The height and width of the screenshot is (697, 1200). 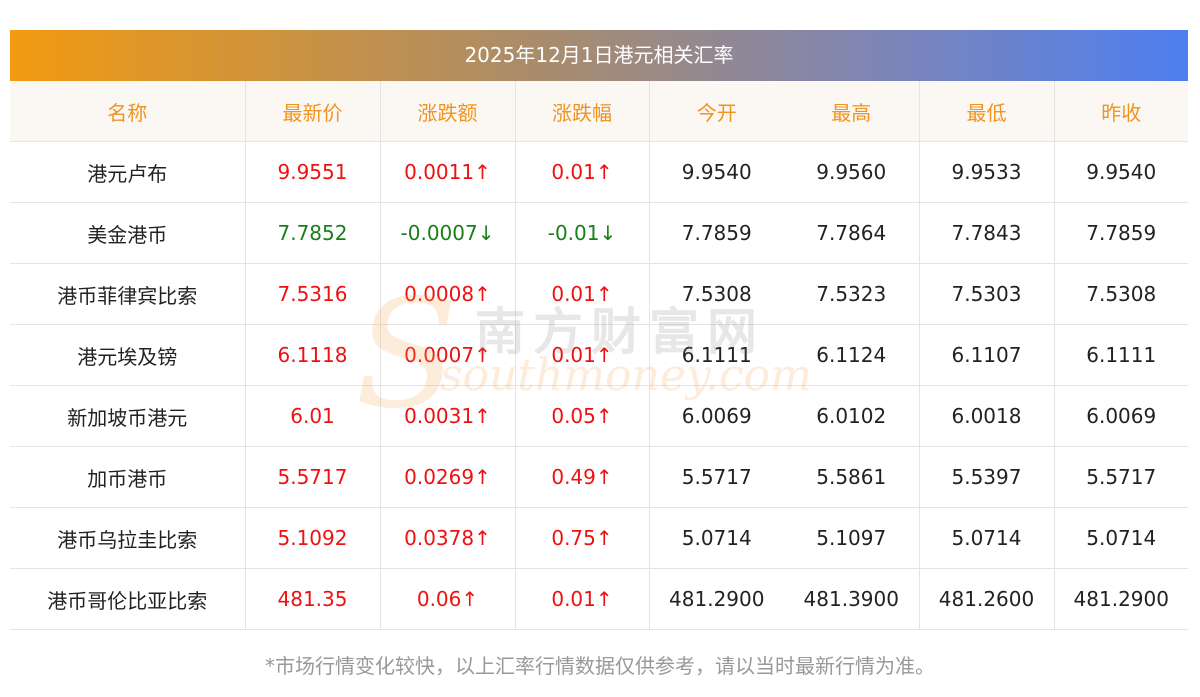 What do you see at coordinates (716, 538) in the screenshot?
I see `cell-open: 5.0714` at bounding box center [716, 538].